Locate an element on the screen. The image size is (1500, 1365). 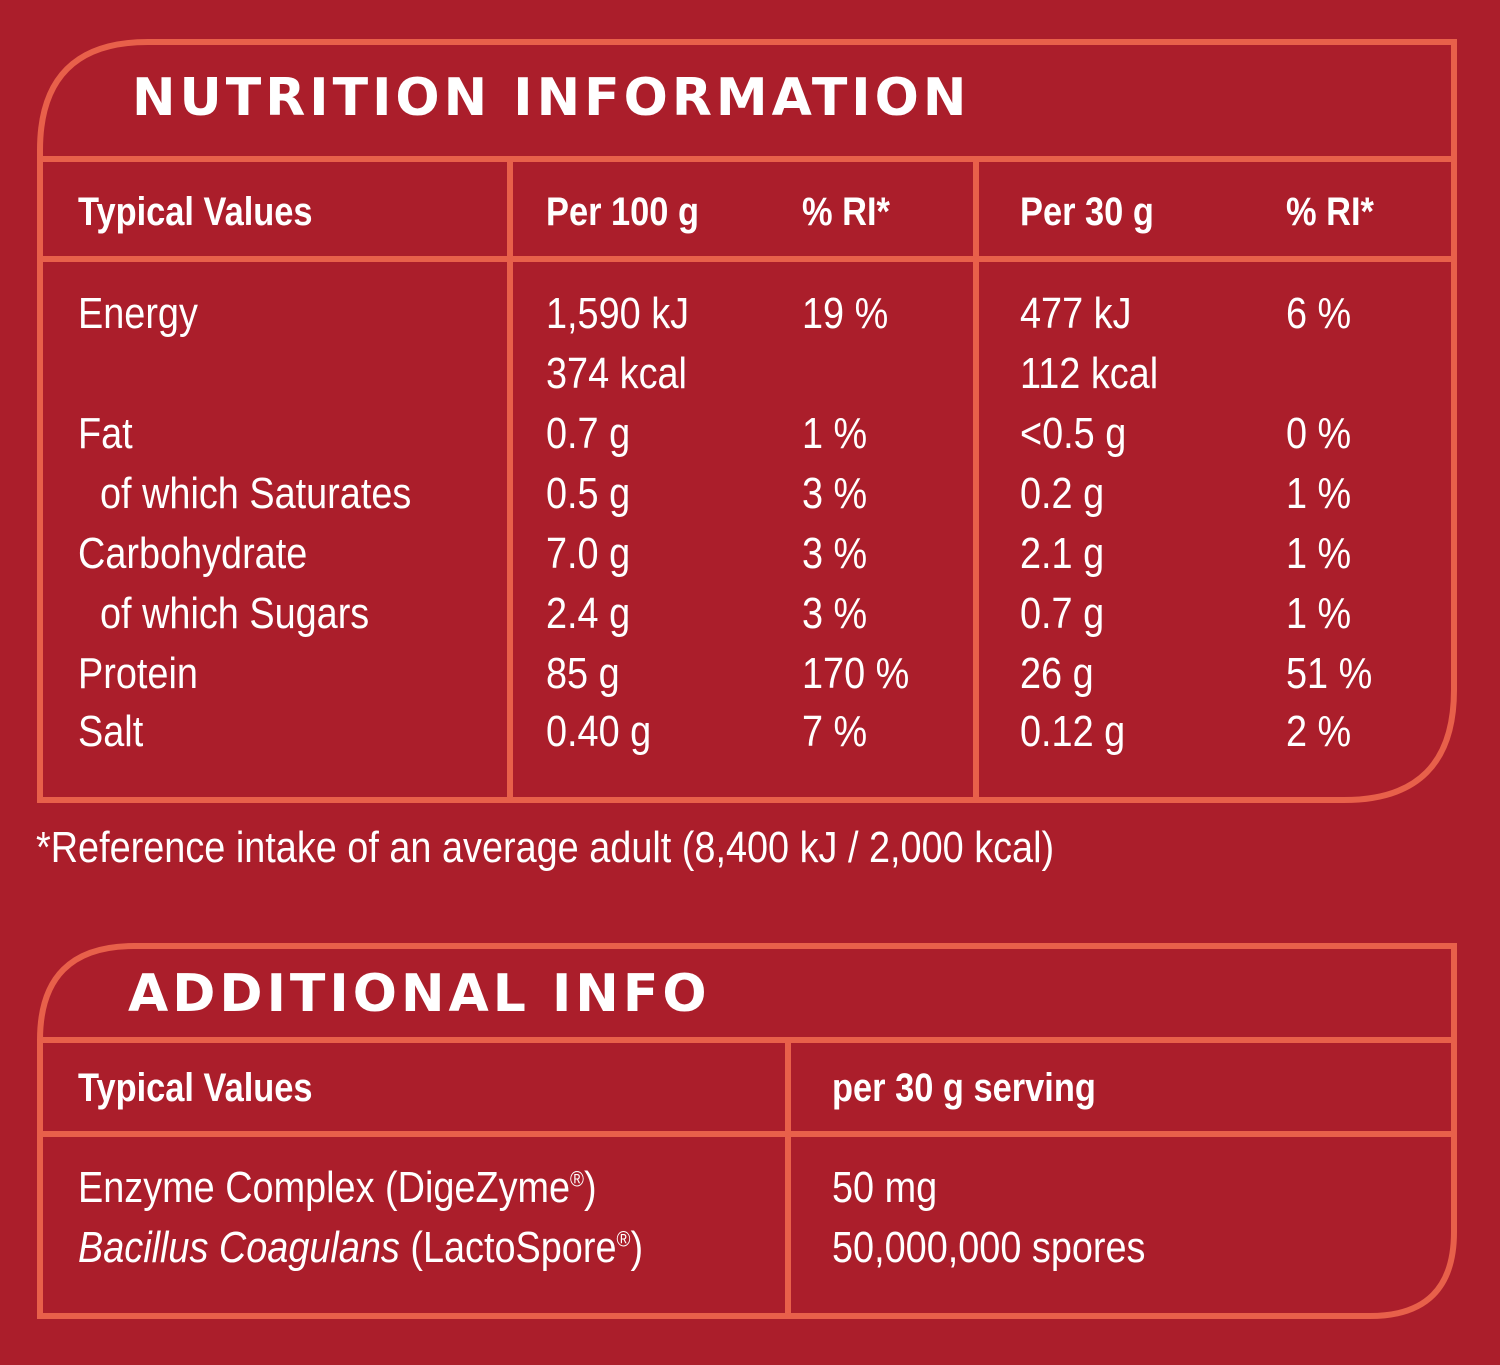
energy-per30-kj: 477 kJ is located at coordinates (1076, 313).